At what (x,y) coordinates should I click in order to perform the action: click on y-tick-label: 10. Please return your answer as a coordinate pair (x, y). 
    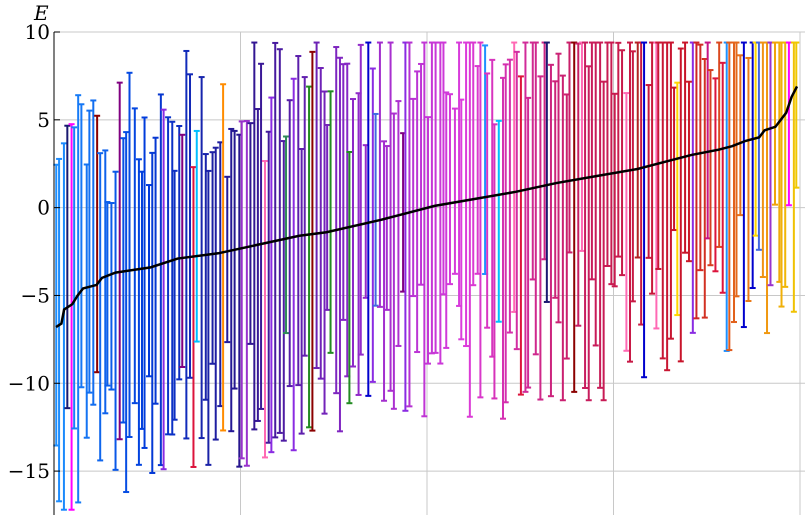
    Looking at the image, I should click on (37, 32).